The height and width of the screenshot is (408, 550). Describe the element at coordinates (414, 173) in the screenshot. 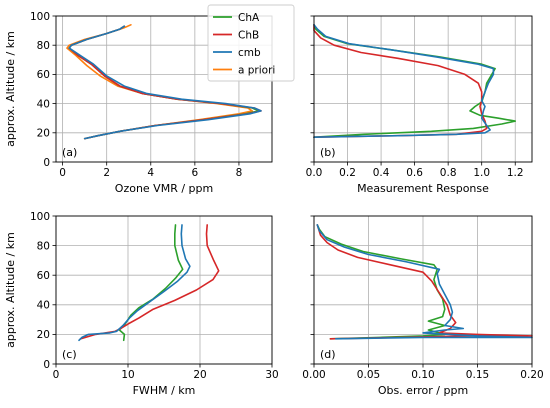

I see `x-tick-label: 0.6` at that location.